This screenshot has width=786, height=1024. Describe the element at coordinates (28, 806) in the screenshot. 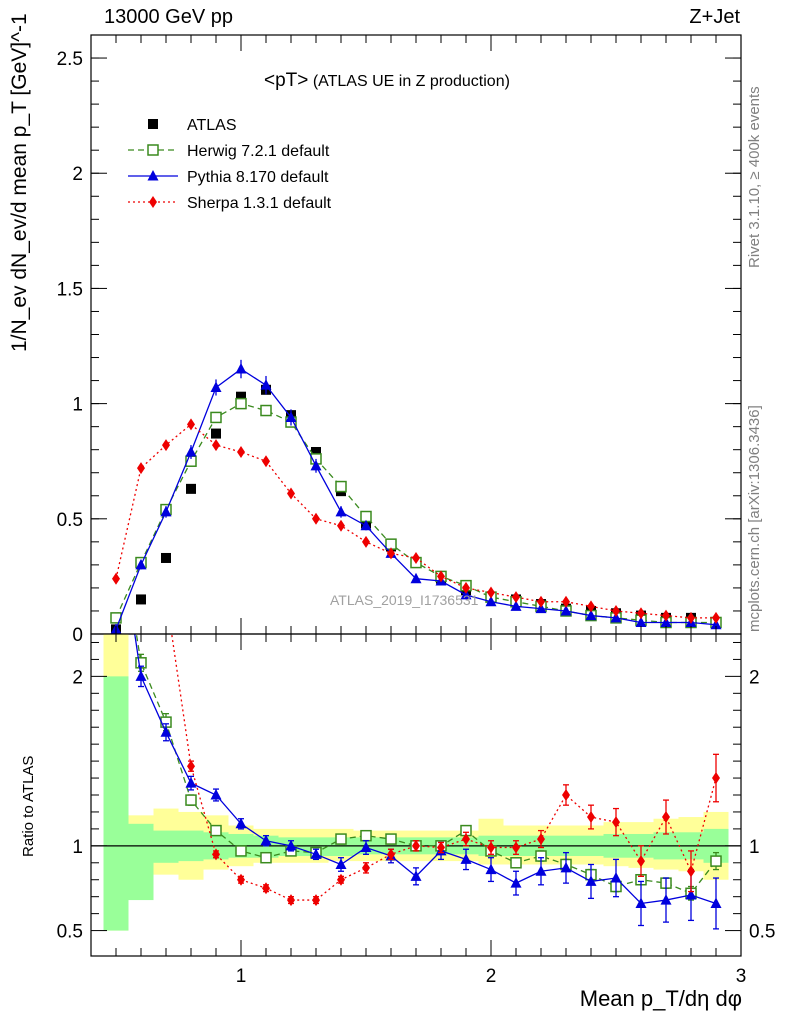

I see `ratio-y-axis-label: Ratio to ATLAS` at that location.